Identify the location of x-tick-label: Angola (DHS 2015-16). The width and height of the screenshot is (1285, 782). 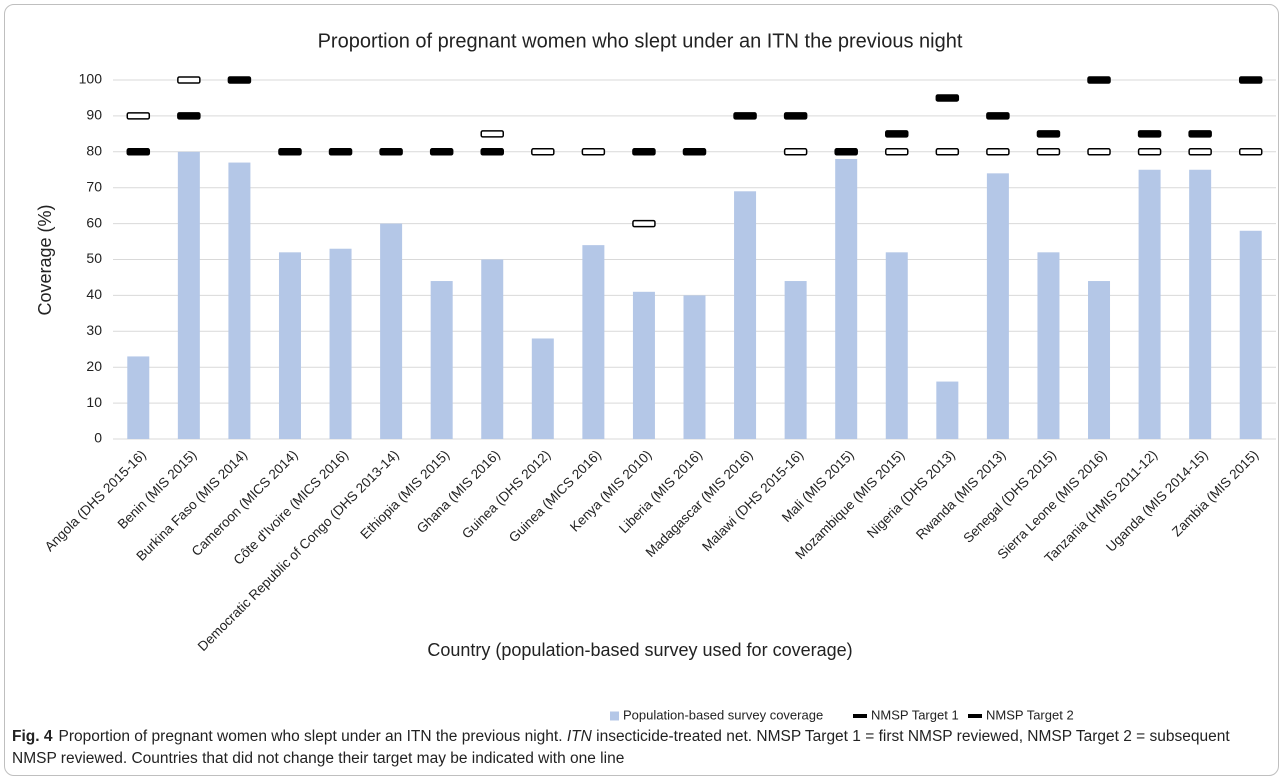
(95, 500).